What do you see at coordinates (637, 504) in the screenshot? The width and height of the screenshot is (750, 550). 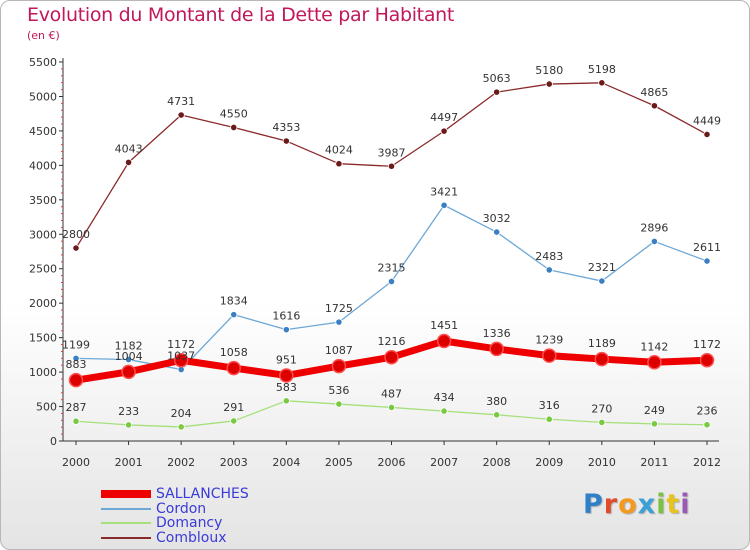 I see `proxiti-logo: Proxiti` at bounding box center [637, 504].